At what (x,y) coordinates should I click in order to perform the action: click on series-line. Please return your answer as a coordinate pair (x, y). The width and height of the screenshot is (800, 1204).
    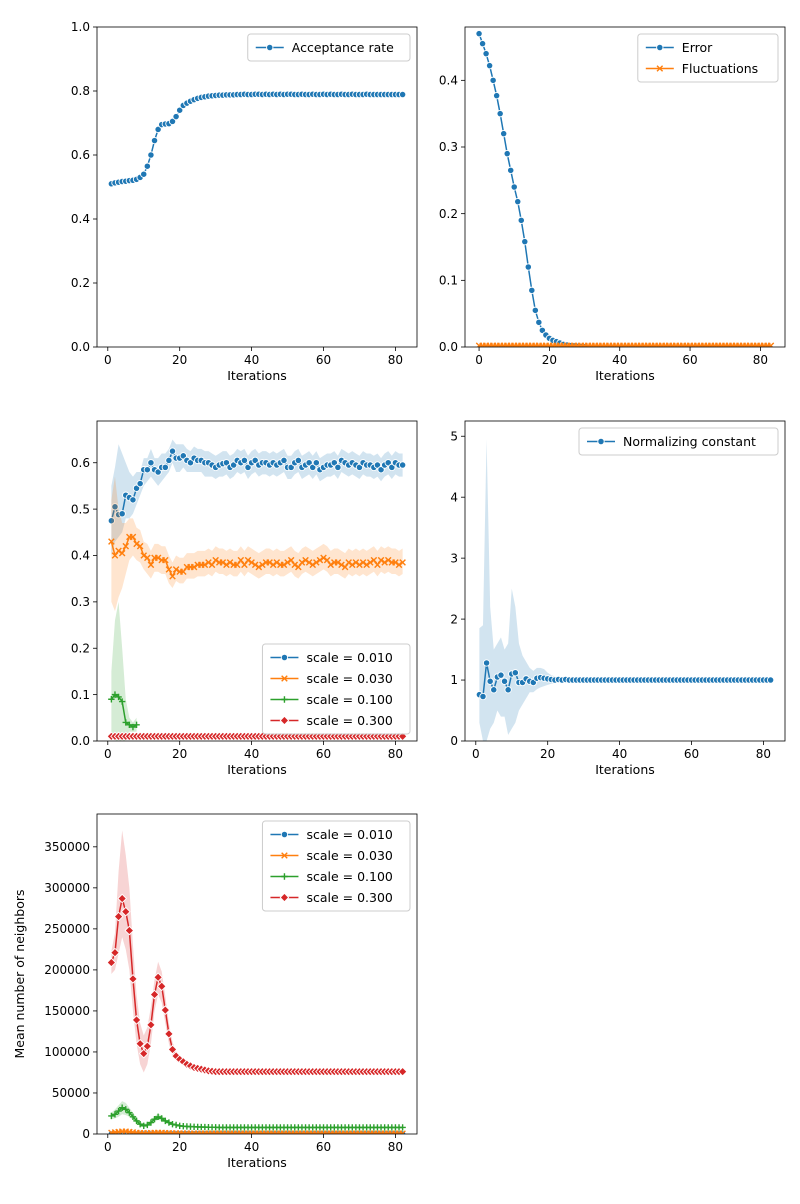
    Looking at the image, I should click on (257, 1132).